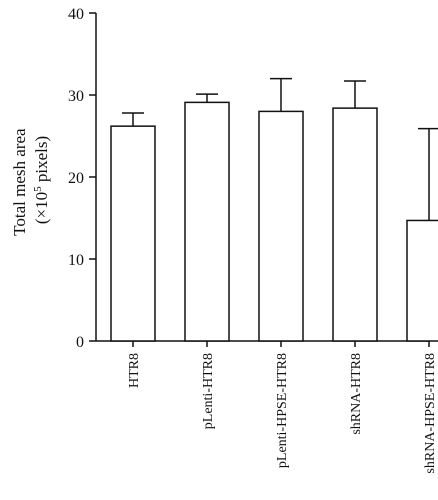 This screenshot has width=438, height=500. What do you see at coordinates (76, 14) in the screenshot?
I see `y-tick-label: 40` at bounding box center [76, 14].